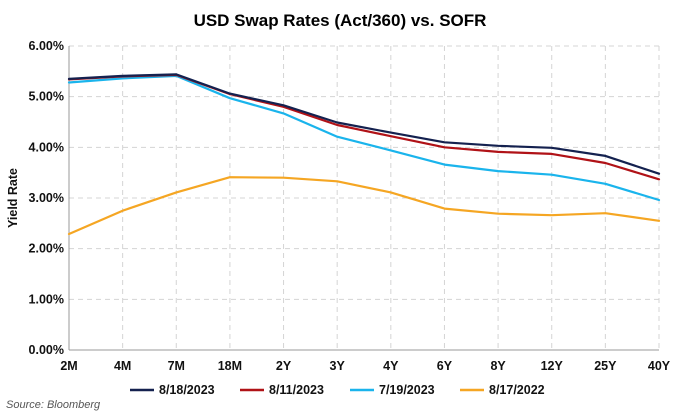 The image size is (681, 414). Describe the element at coordinates (13, 198) in the screenshot. I see `y-axis-label: Yield Rate` at that location.